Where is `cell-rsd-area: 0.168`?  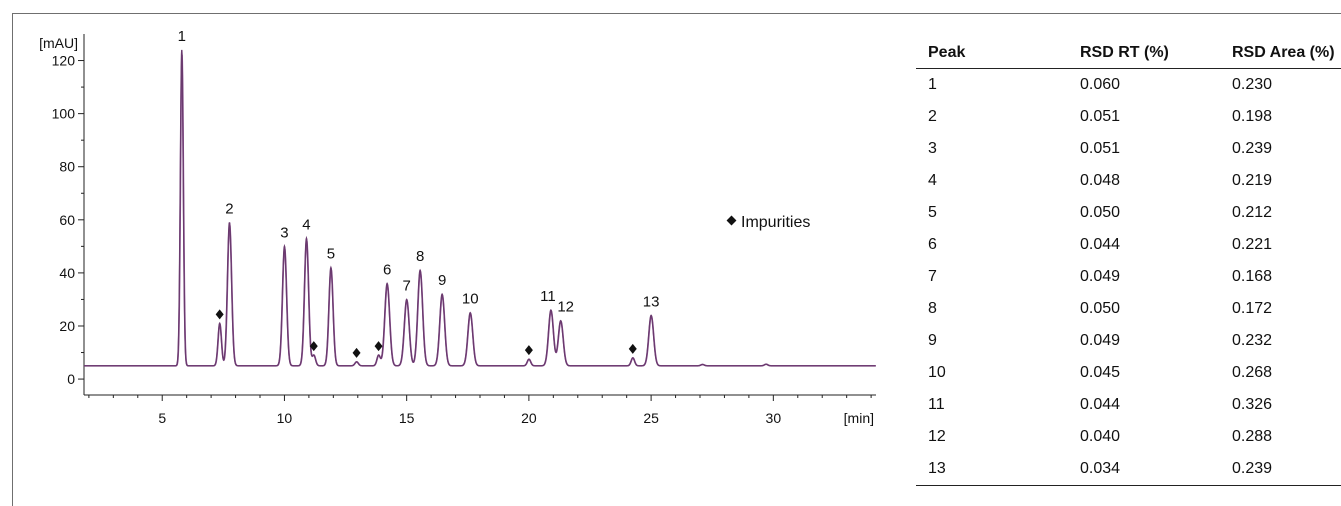 cell-rsd-area: 0.168 is located at coordinates (1252, 276).